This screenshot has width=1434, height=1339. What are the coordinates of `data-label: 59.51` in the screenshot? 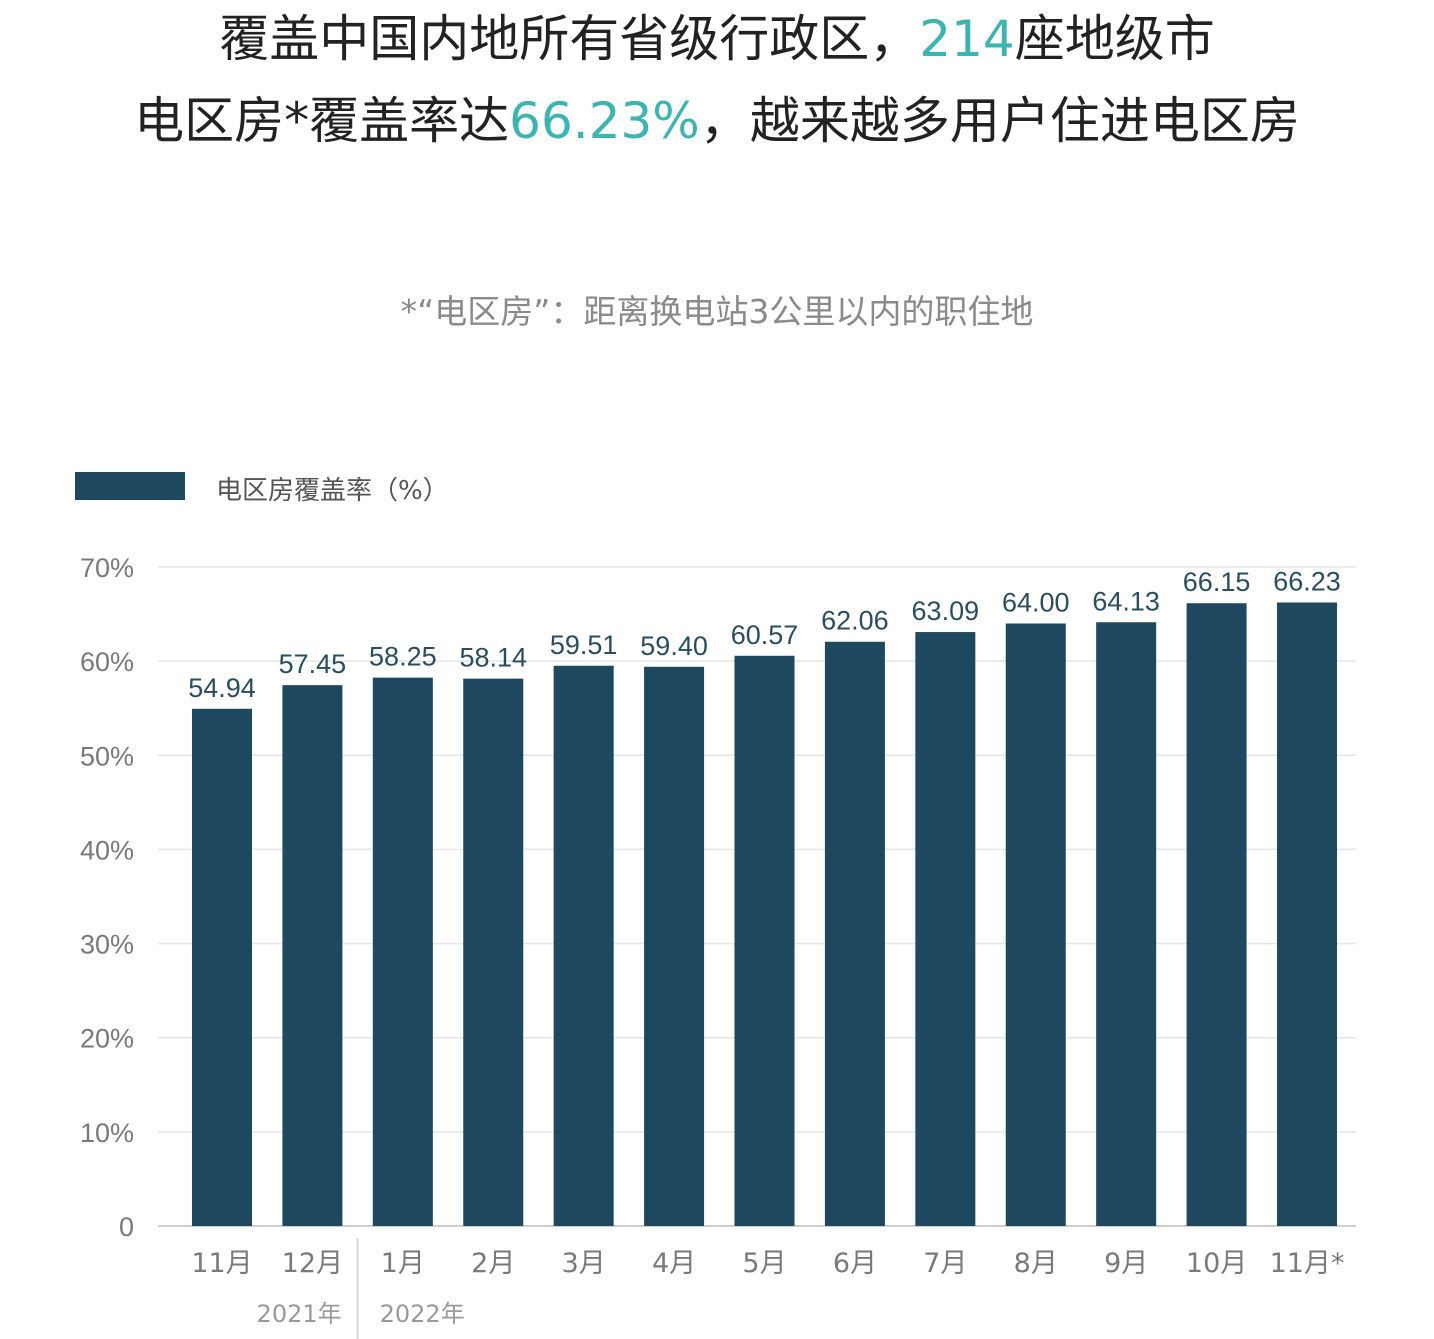 It's located at (584, 645).